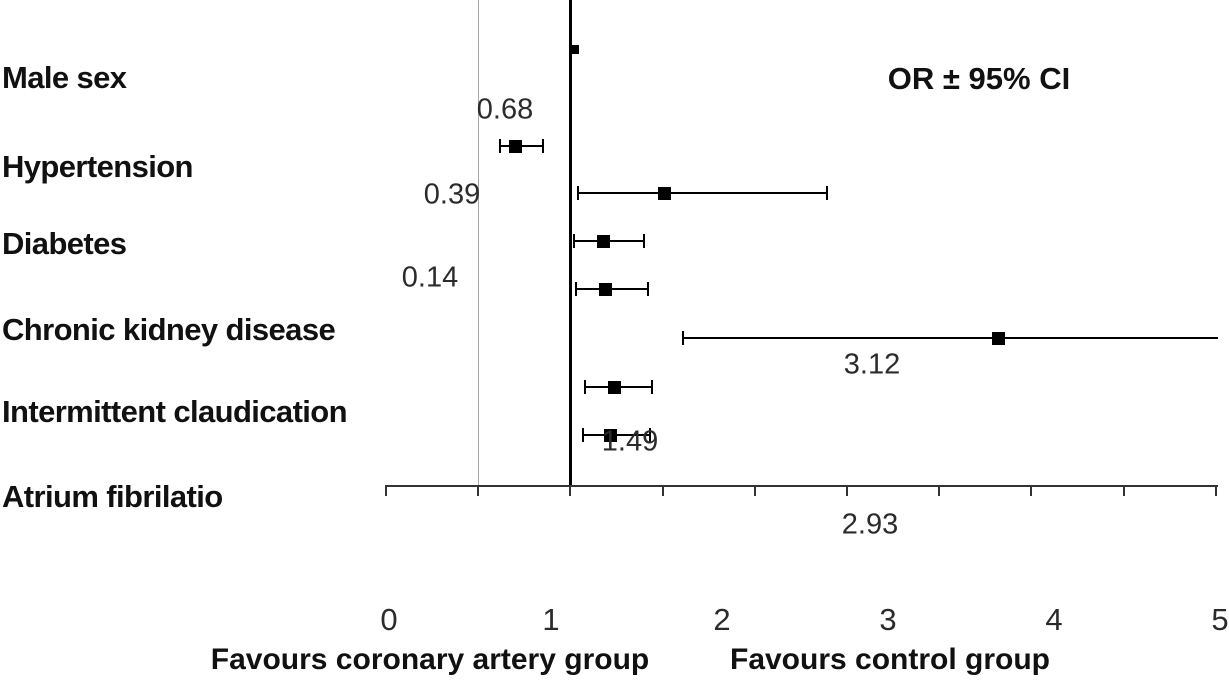 The height and width of the screenshot is (680, 1229). I want to click on or-annotation-5: 1.49, so click(630, 441).